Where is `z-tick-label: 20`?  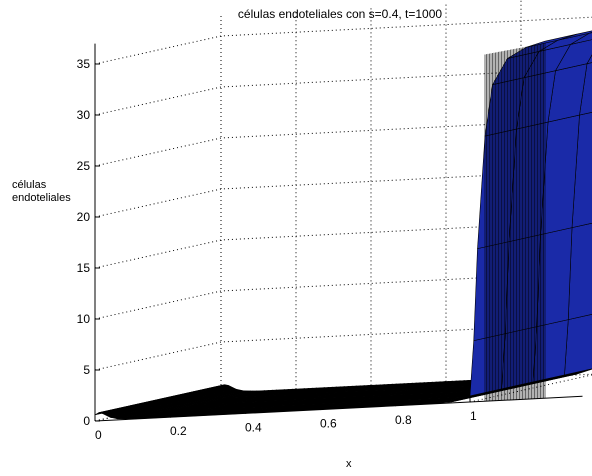
z-tick-label: 20 is located at coordinates (84, 217).